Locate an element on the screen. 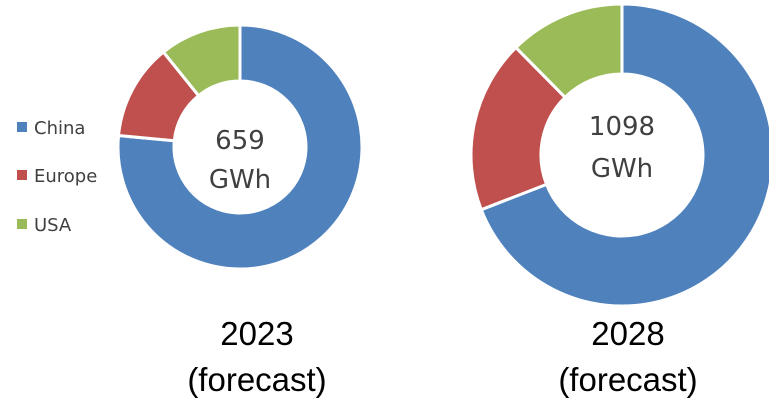  caption-year-2023: 2023 is located at coordinates (256, 333).